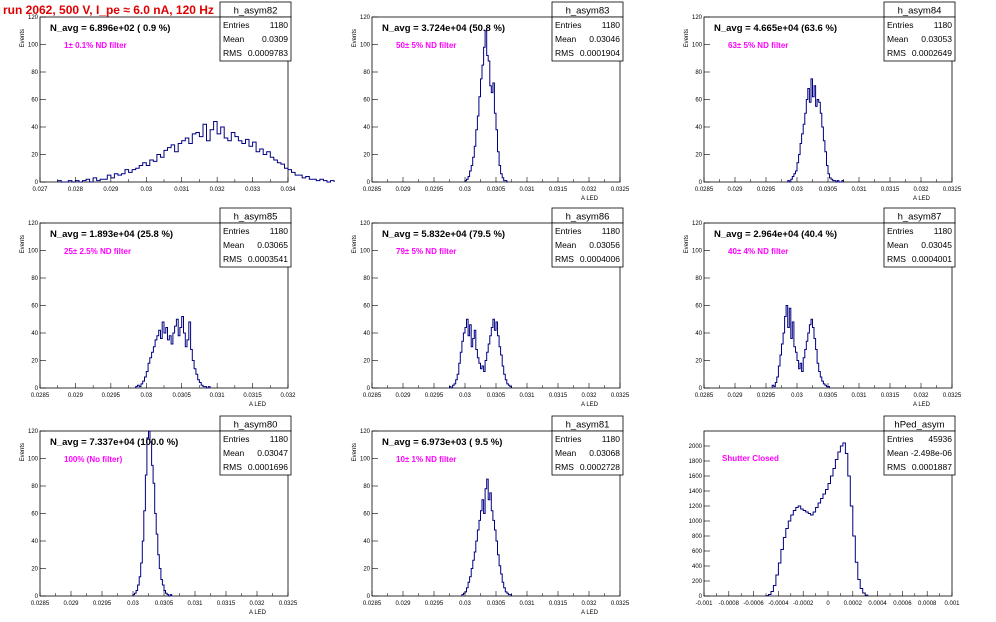  I want to click on histogram-name: h_asym81, so click(588, 425).